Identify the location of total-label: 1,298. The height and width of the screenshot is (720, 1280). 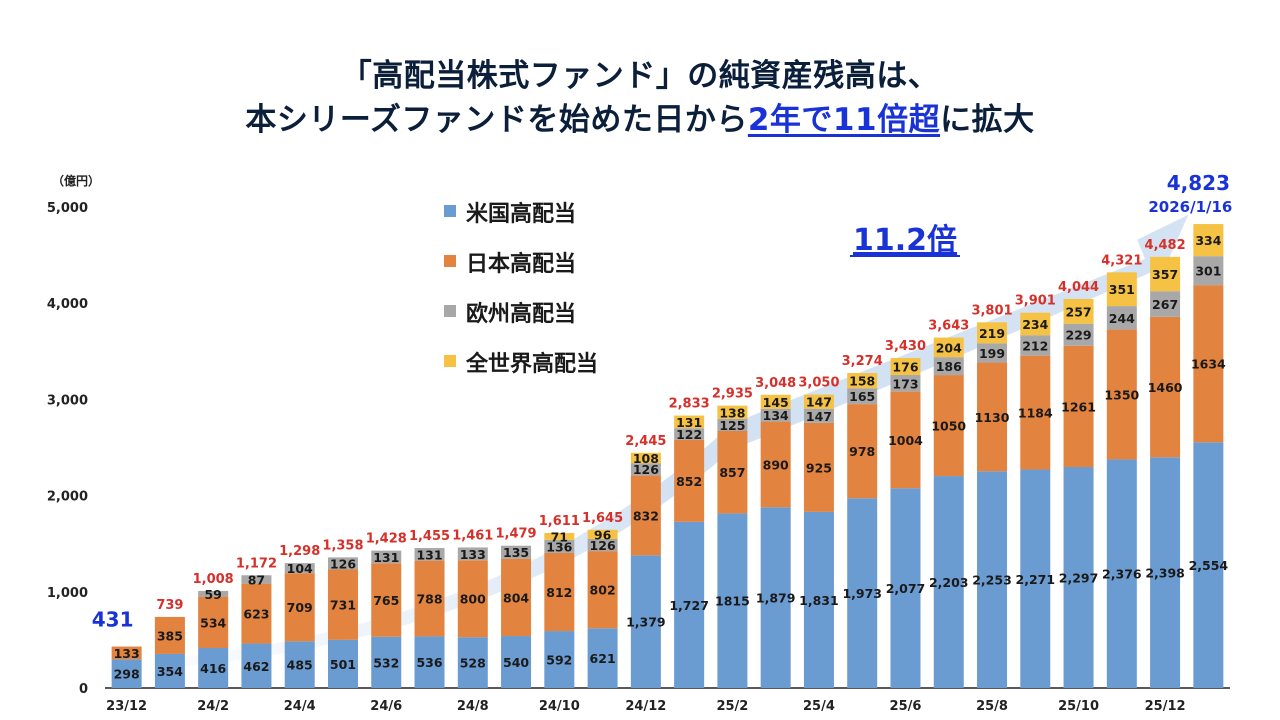
(299, 551).